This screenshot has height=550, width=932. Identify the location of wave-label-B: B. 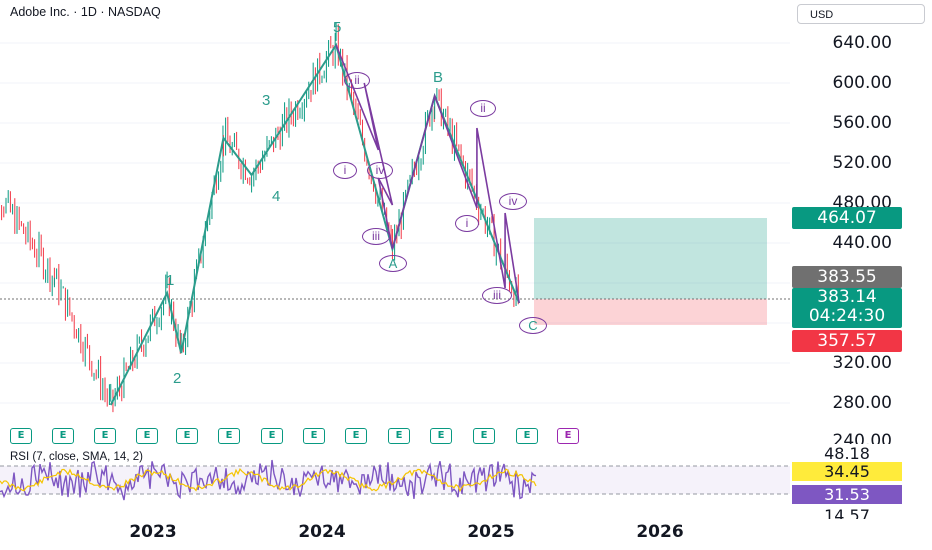
(438, 77).